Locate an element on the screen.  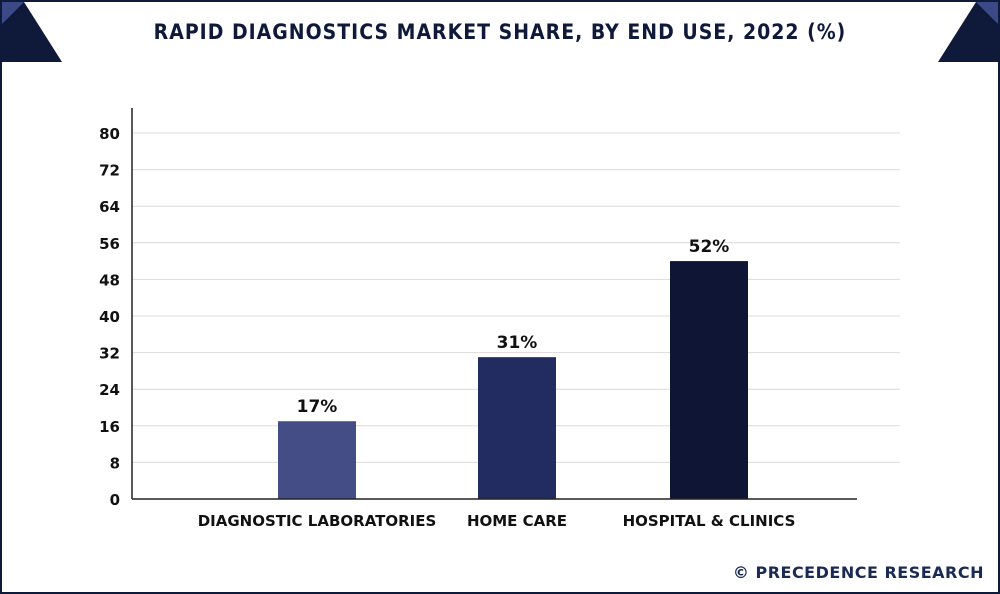
y-tick-label: 48 is located at coordinates (109, 280).